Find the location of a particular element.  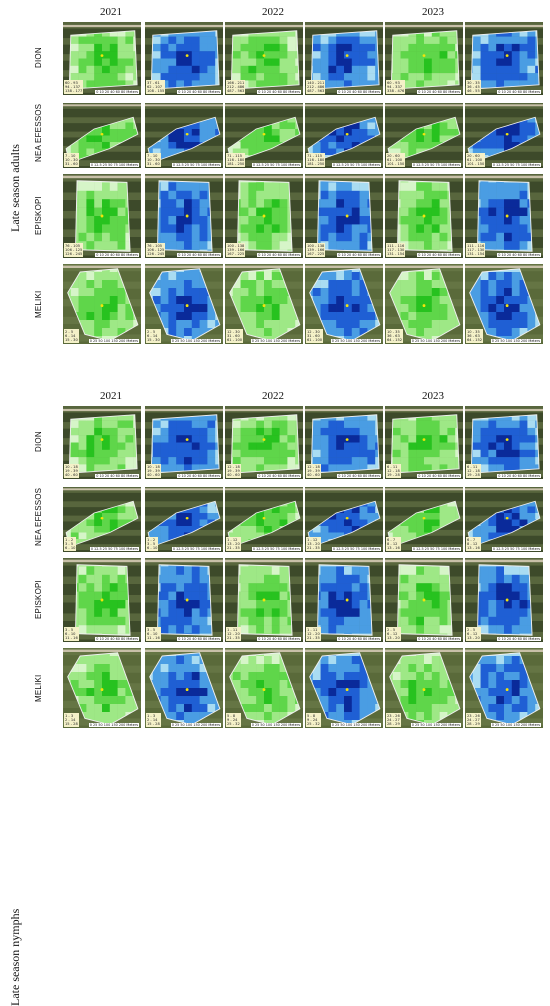

legend-entry: 15 - 30 is located at coordinates (153, 340).